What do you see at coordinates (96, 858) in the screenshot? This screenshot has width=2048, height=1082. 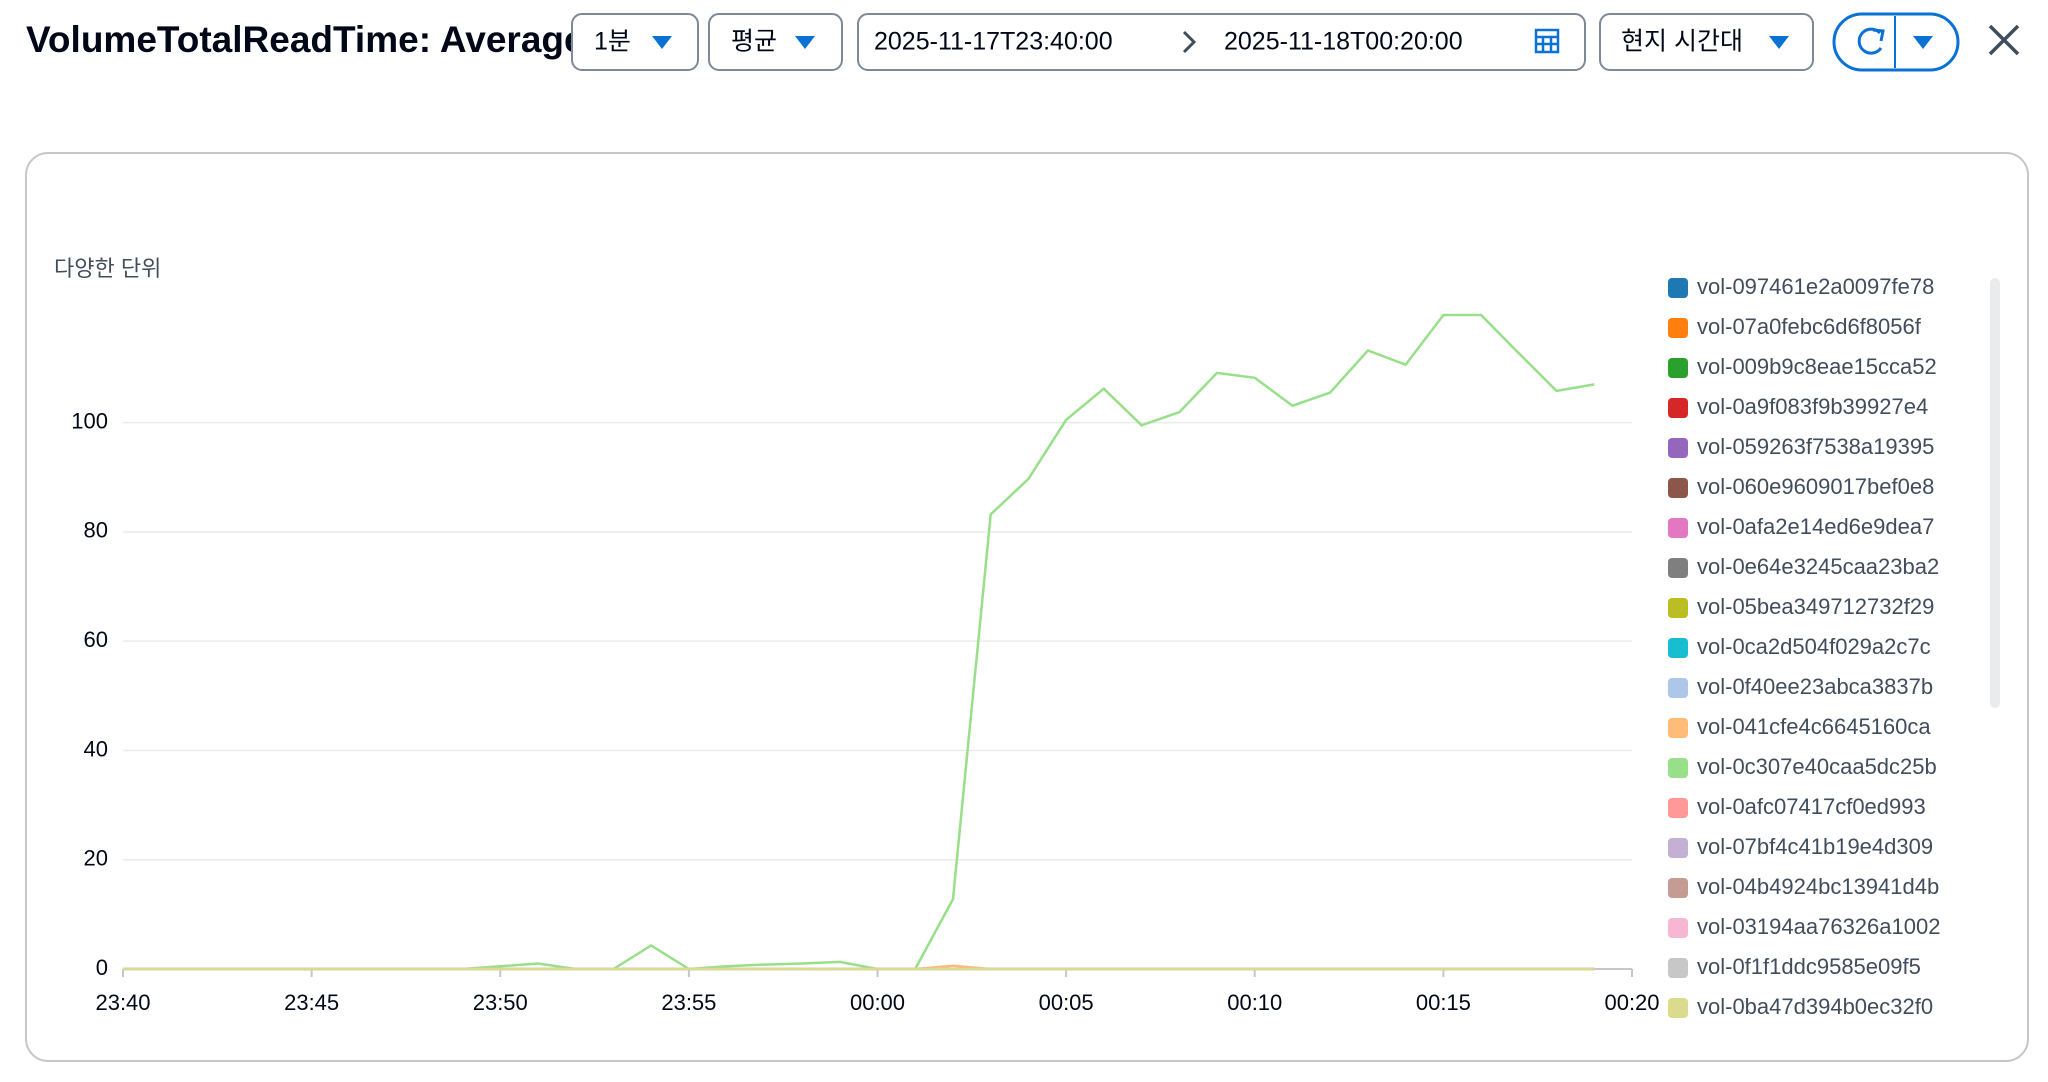 I see `y-tick-label: 20` at bounding box center [96, 858].